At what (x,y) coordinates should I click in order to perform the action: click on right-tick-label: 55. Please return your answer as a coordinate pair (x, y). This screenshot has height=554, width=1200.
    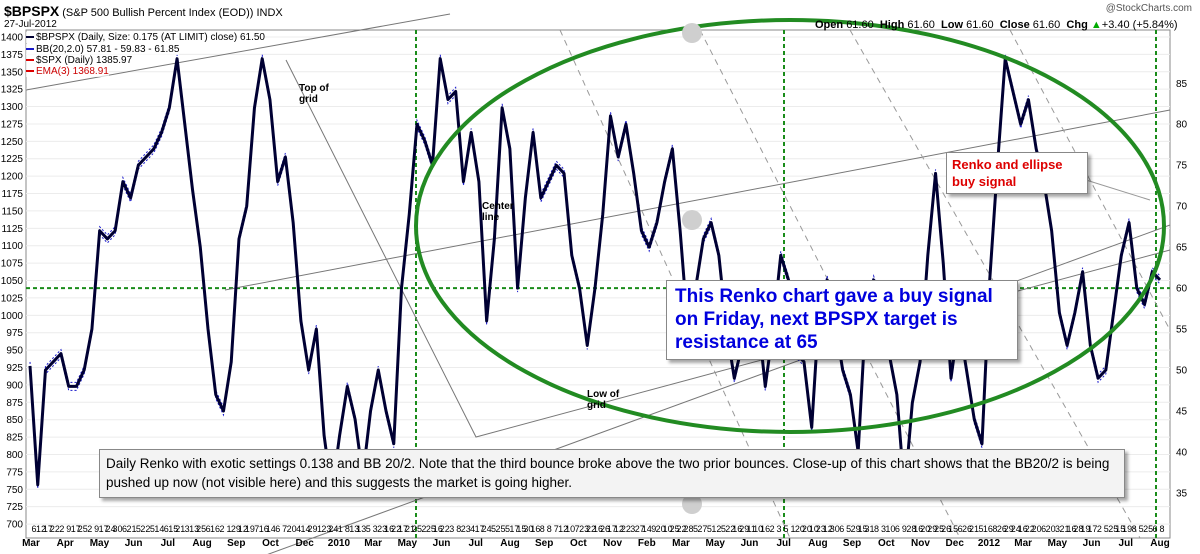
    Looking at the image, I should click on (1182, 330).